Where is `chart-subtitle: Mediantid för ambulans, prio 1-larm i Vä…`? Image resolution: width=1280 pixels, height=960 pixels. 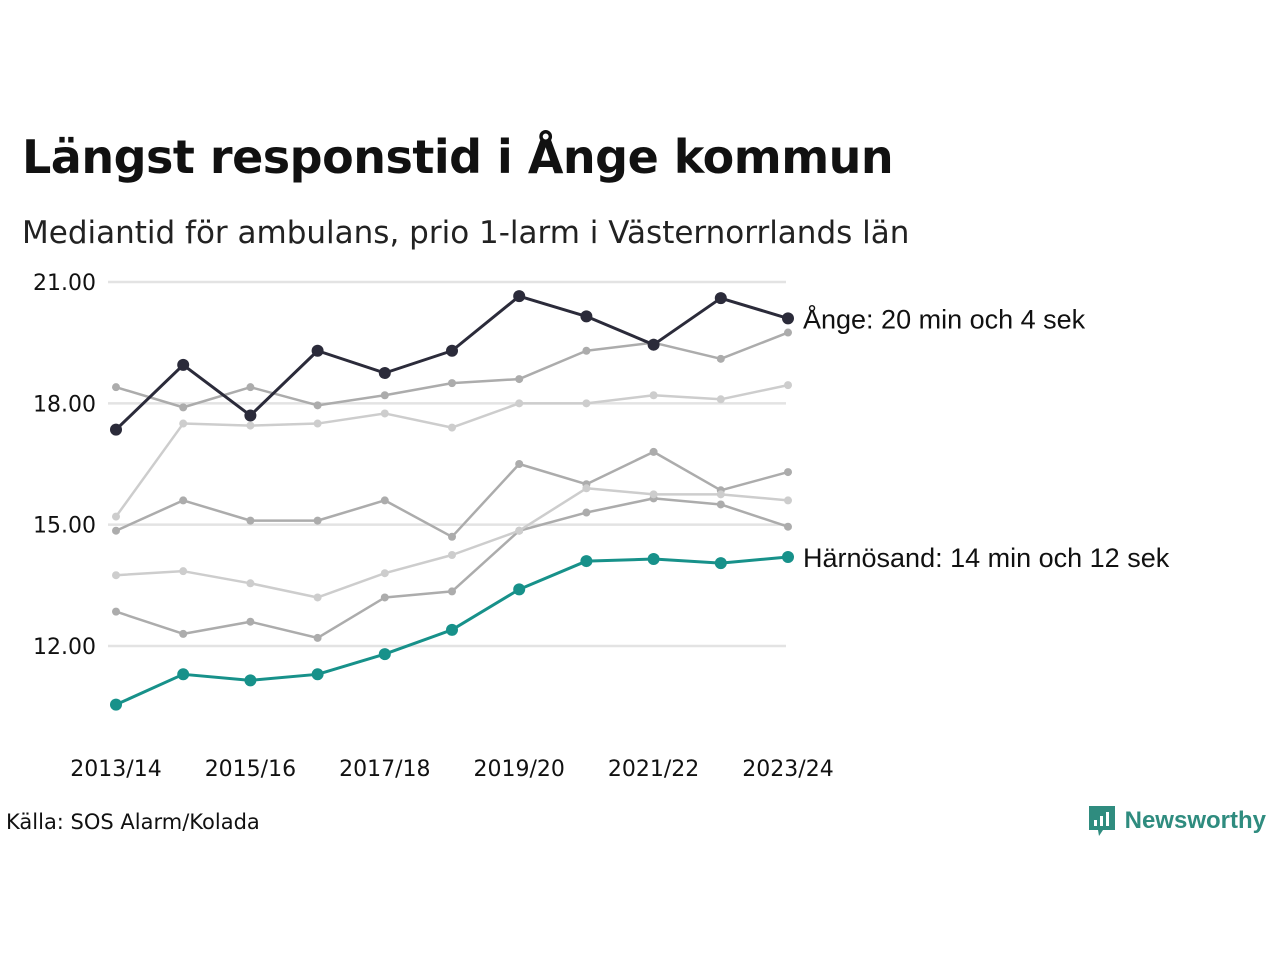 chart-subtitle: Mediantid för ambulans, prio 1-larm i Vä… is located at coordinates (466, 233).